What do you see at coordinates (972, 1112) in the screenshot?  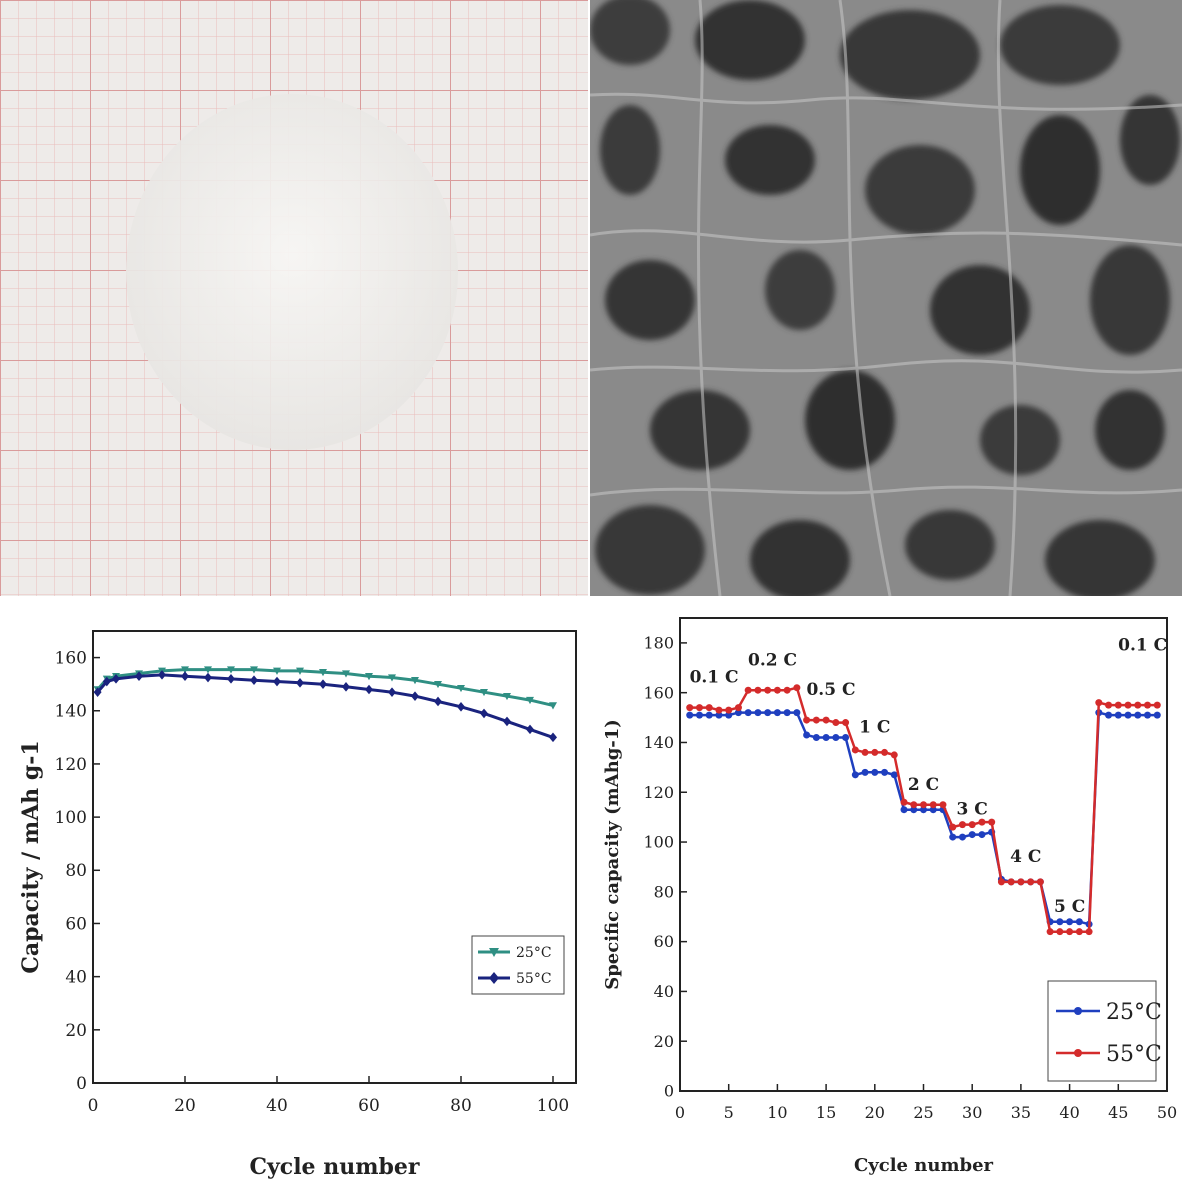 I see `x-tick-label: 30` at bounding box center [972, 1112].